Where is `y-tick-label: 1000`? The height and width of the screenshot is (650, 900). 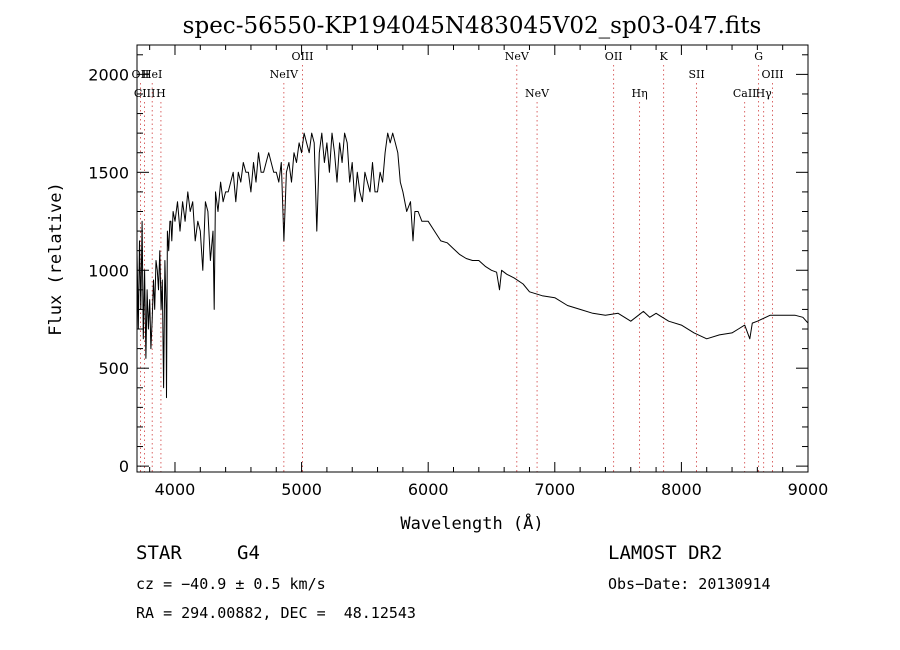 y-tick-label: 1000 is located at coordinates (108, 270).